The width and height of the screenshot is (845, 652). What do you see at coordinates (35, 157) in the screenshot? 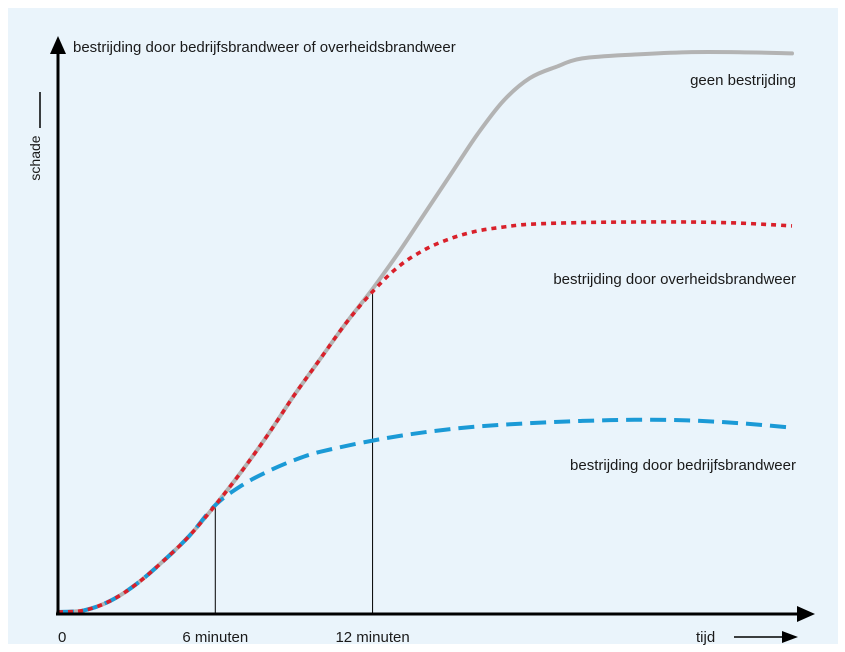
I see `y-axis-label: schade` at bounding box center [35, 157].